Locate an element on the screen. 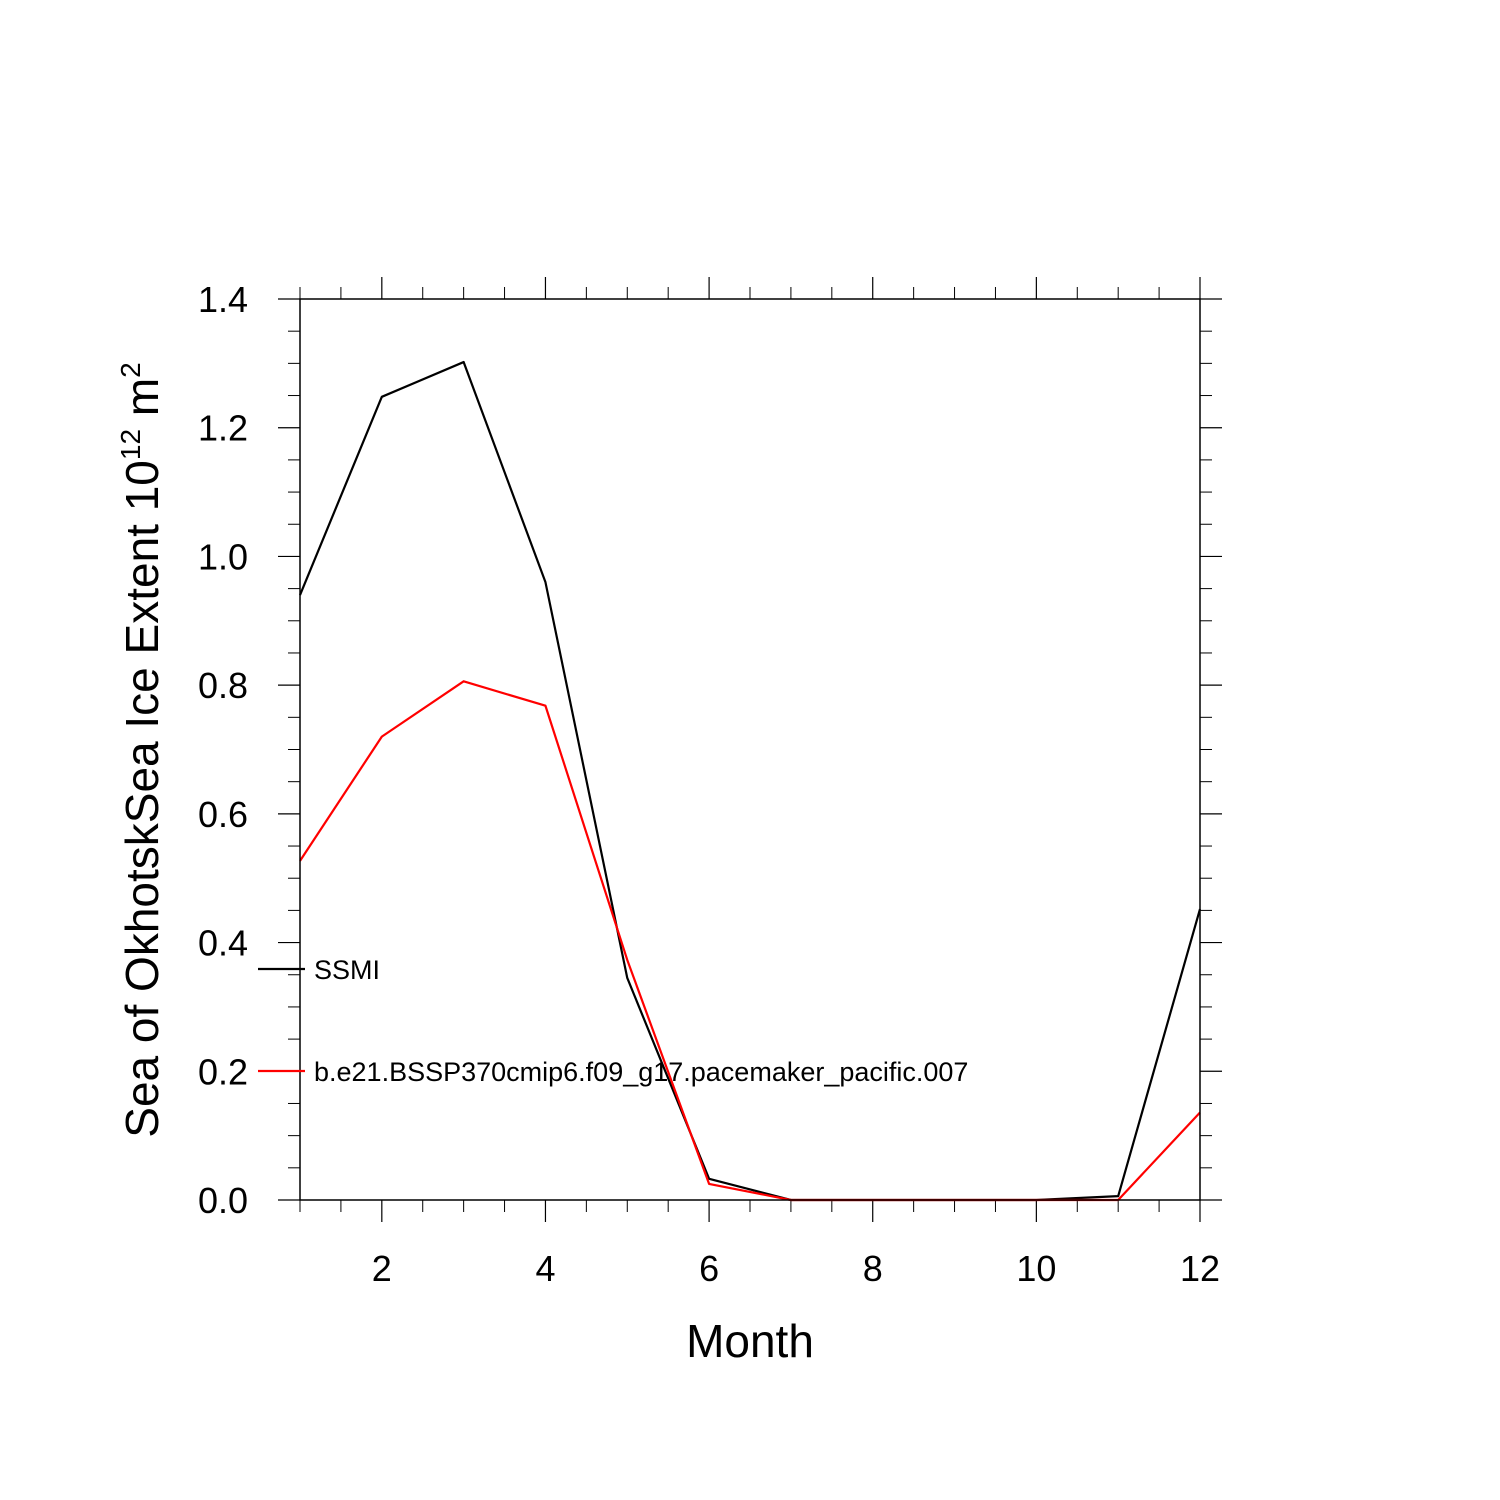  y-tick-label: 1.4 is located at coordinates (223, 299).